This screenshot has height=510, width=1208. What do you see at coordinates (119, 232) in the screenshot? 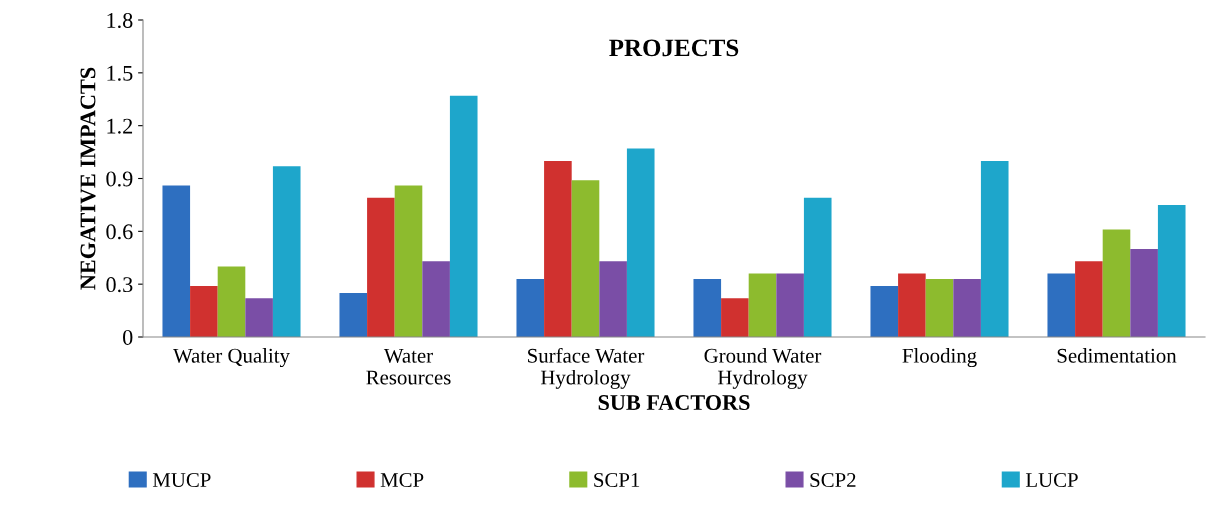
I see `y-tick-label: 0.6` at bounding box center [119, 232].